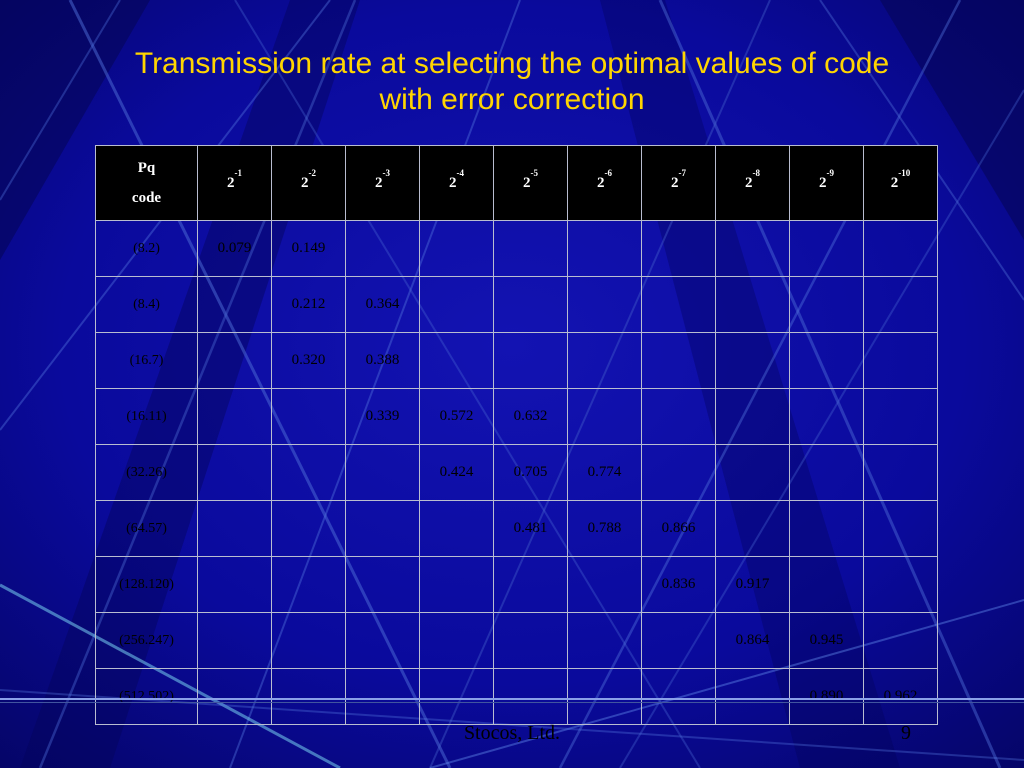 The image size is (1024, 768). I want to click on table-header-row: Pq code 2-1 2-2 2-3 2-4 2-5 2-6 2-7 2-8 2-9 2-10, so click(516, 183).